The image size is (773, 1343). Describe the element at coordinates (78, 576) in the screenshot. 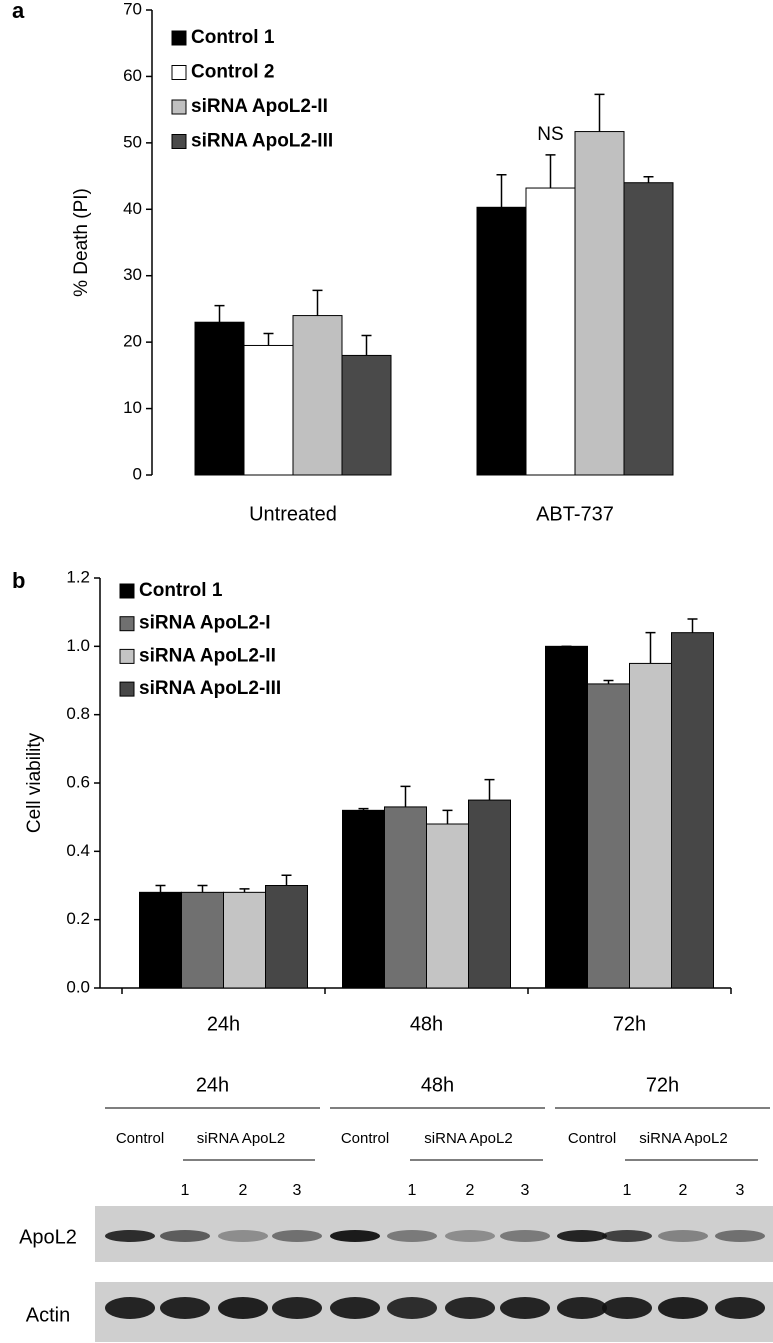

I see `y-tick-label: 1.2` at that location.